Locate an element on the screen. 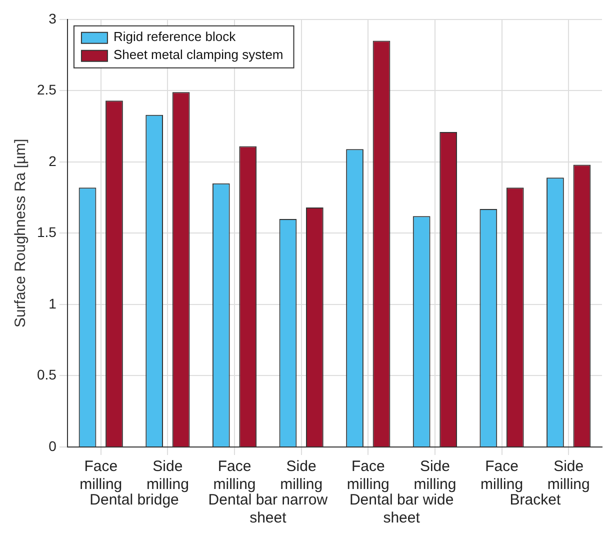 This screenshot has height=555, width=616. text: Dental bar narrow sheet is located at coordinates (268, 509).